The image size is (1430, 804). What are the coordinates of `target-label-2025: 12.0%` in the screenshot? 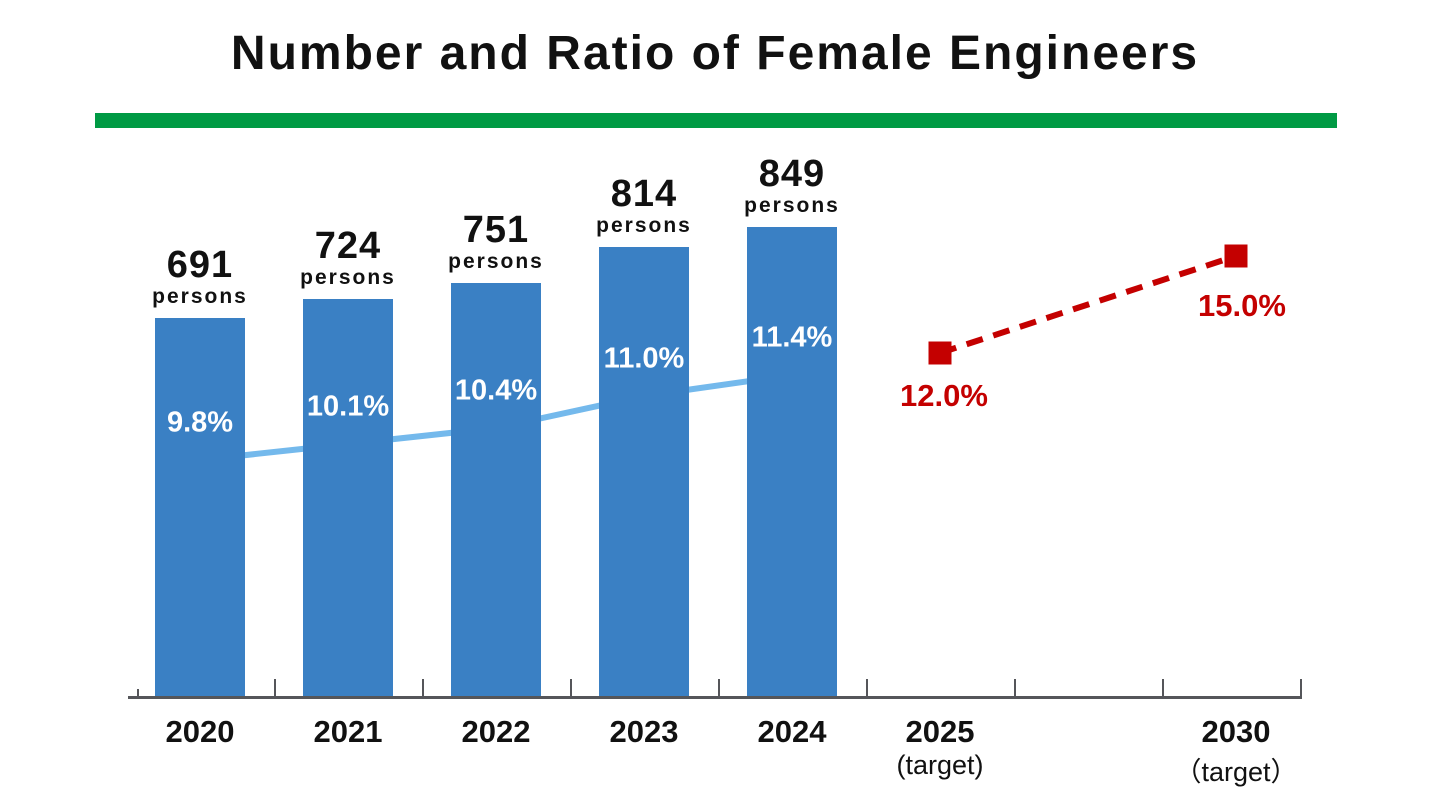 It's located at (944, 395).